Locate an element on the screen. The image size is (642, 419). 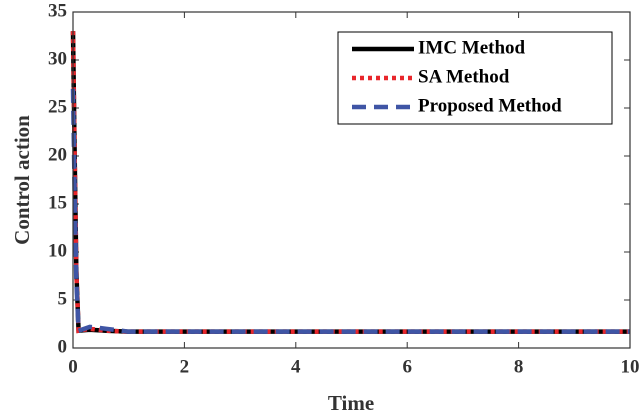
x-axis-label: Time is located at coordinates (351, 403).